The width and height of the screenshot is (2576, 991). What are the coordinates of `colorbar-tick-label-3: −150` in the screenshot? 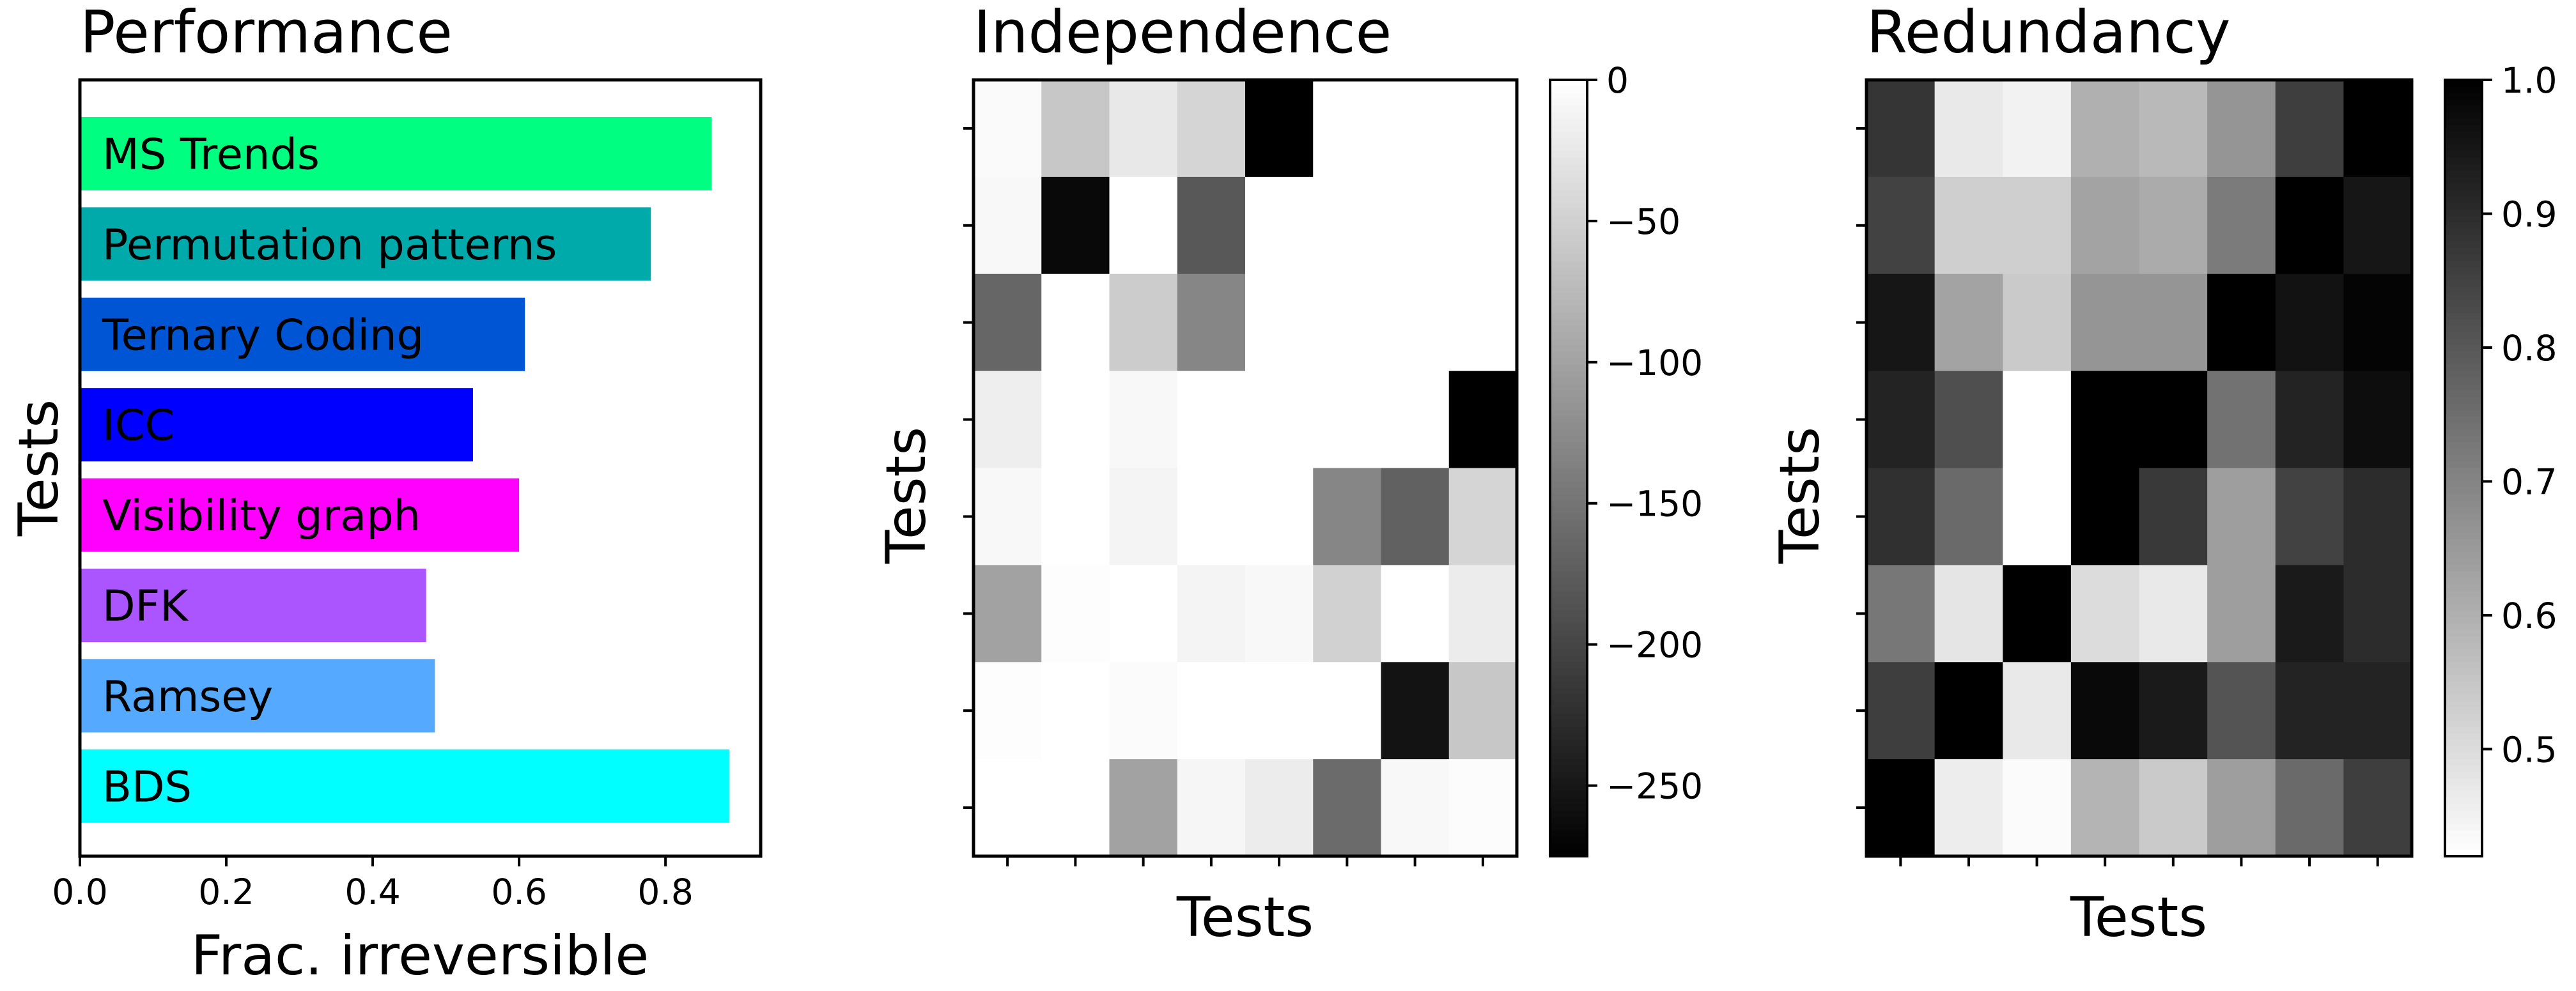 It's located at (1654, 504).